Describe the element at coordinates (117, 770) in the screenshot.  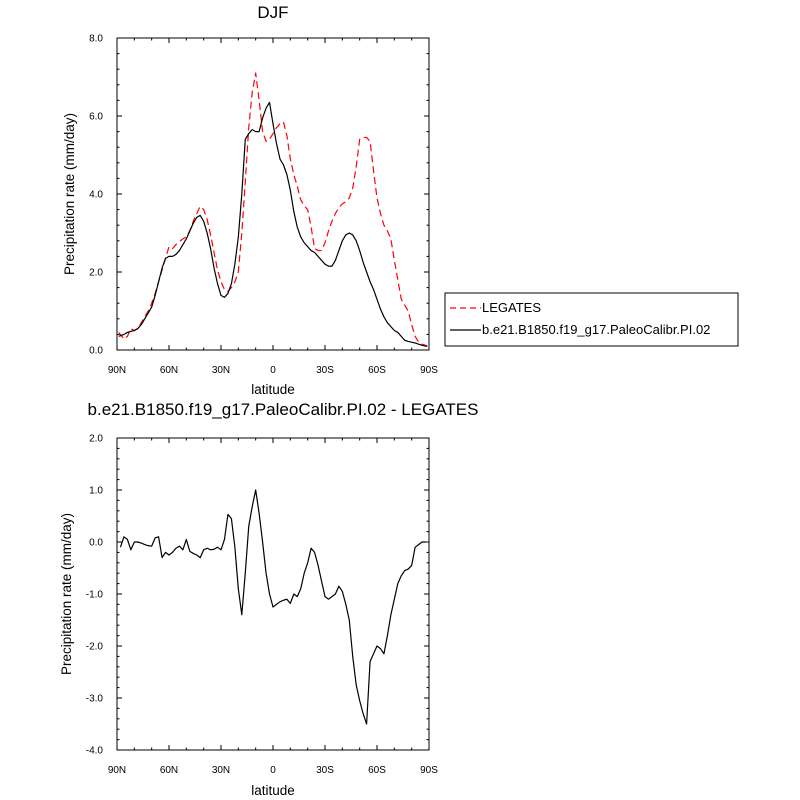
I see `bottom-x-tick-label: 90N` at that location.